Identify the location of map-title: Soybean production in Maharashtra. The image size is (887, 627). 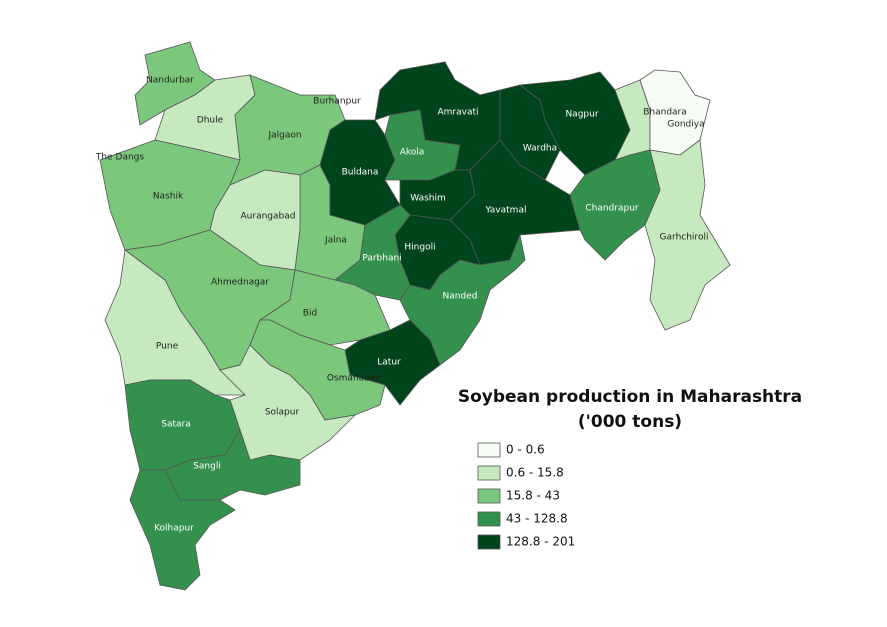
(630, 397).